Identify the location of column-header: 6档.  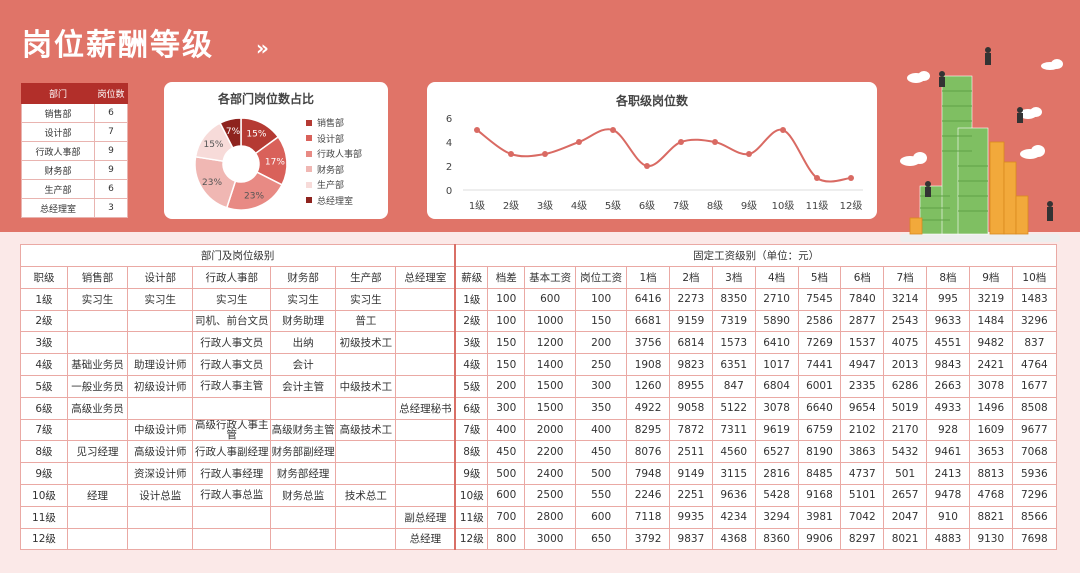
(862, 277).